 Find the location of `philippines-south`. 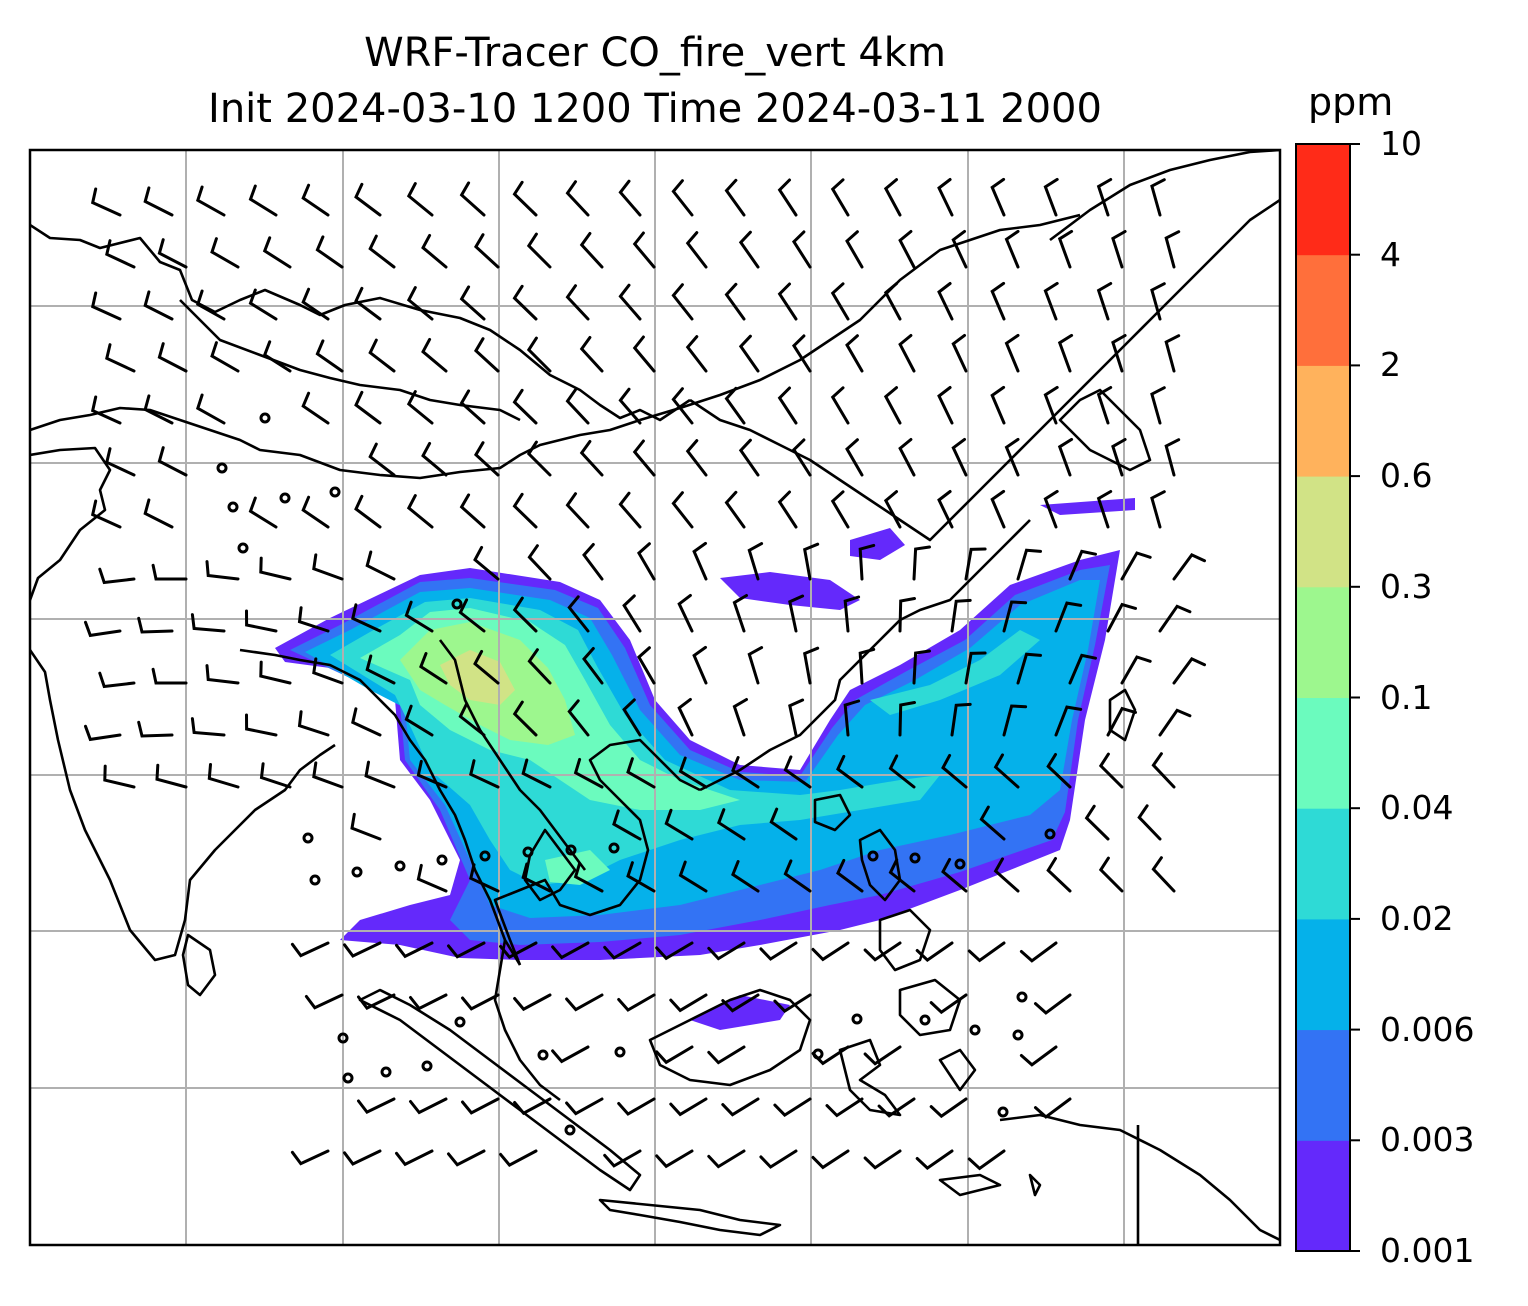

philippines-south is located at coordinates (905, 940).